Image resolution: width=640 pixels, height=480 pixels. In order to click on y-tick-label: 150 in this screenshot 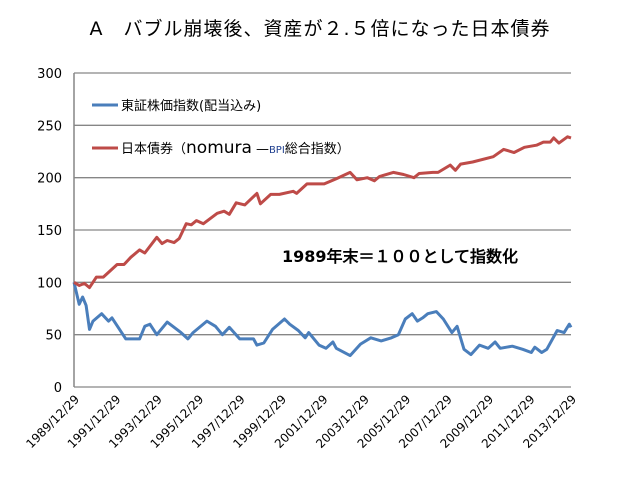, I will do `click(49, 231)`.